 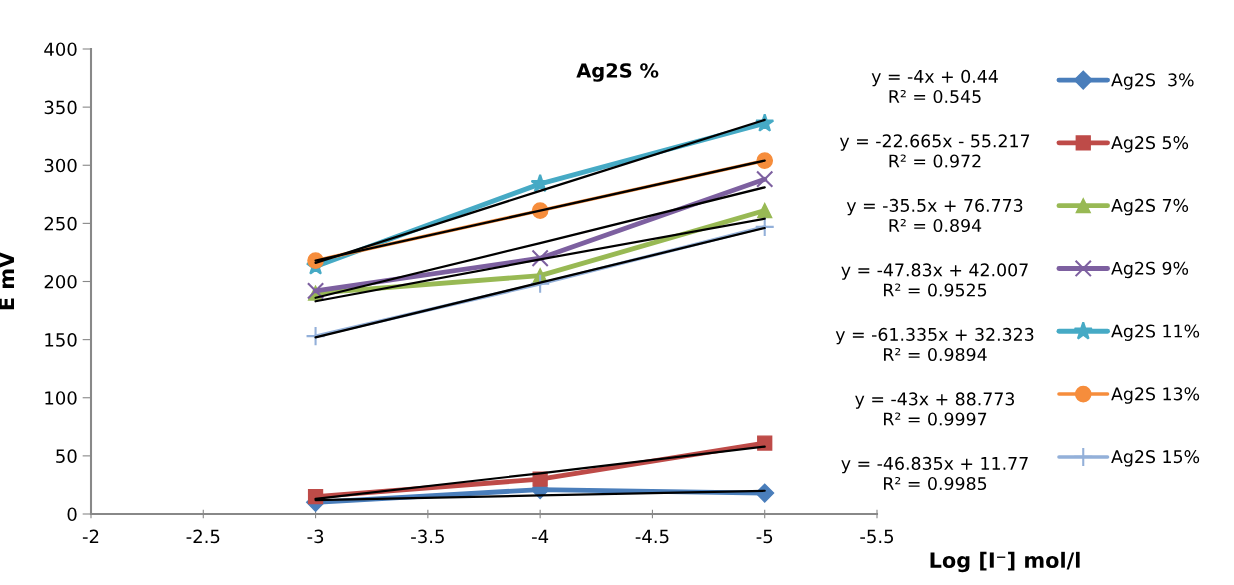 I want to click on x-tick-label: -5, so click(x=764, y=536).